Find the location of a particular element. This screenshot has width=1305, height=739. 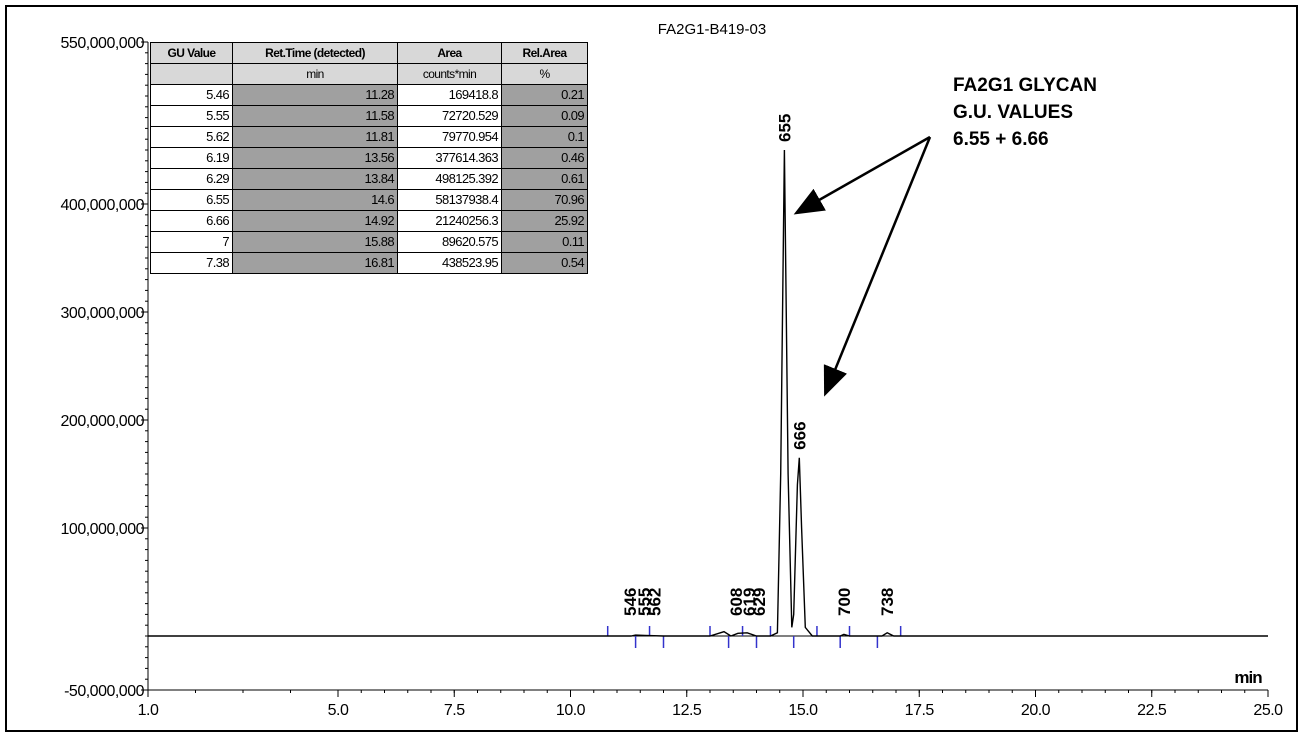

rel-area-cell: 0.61 is located at coordinates (544, 179).